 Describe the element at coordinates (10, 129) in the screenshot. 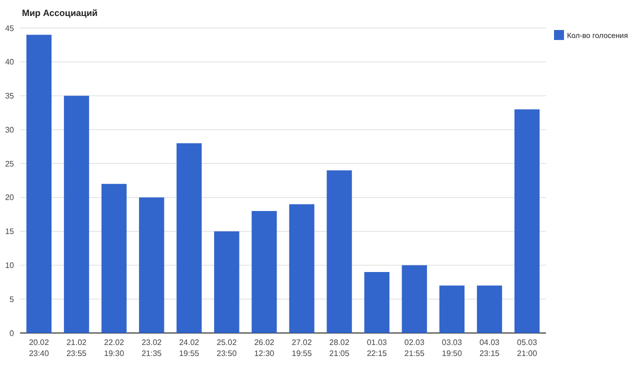

I see `y-tick-label: 30` at that location.